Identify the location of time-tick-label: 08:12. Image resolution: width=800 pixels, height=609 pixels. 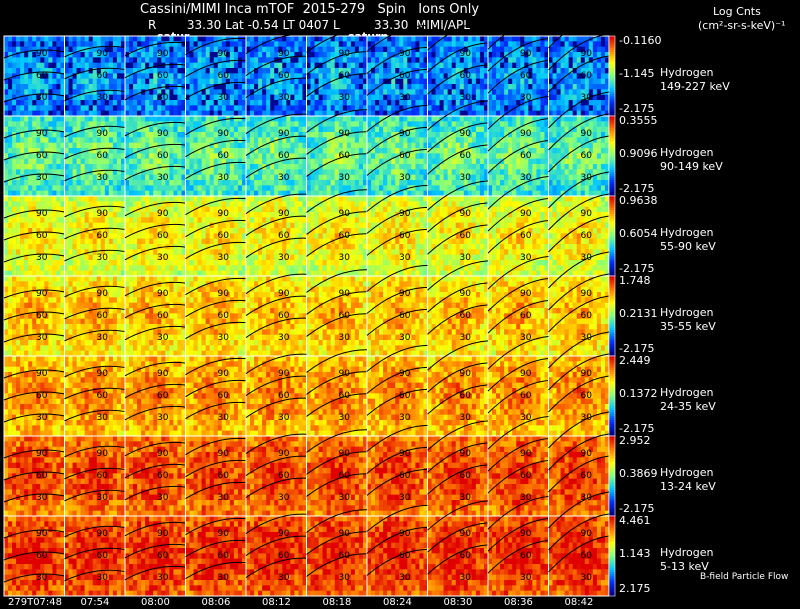
(276, 602).